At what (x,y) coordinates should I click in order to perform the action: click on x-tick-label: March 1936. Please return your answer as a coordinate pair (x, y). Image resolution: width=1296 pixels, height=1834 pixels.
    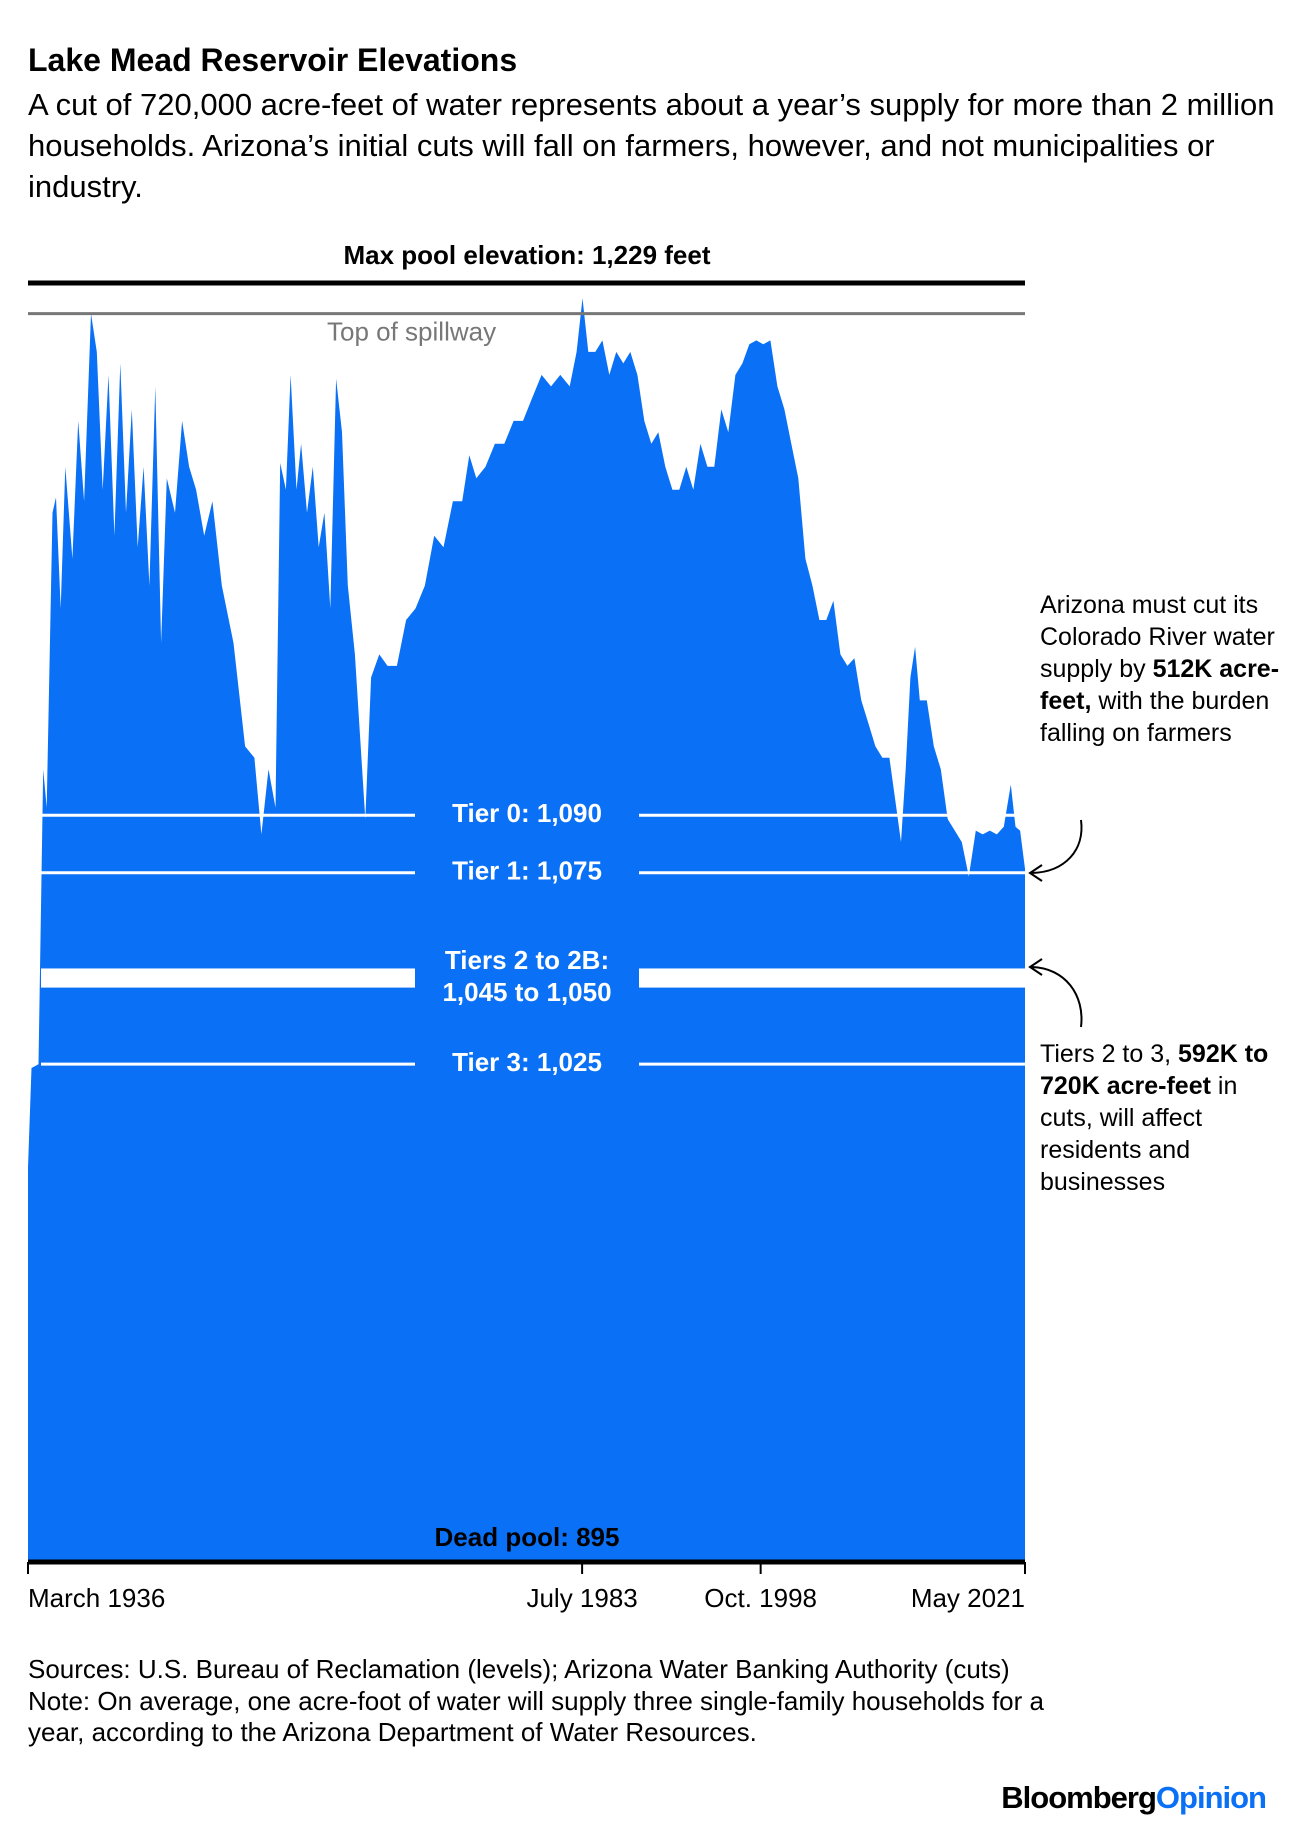
    Looking at the image, I should click on (96, 1598).